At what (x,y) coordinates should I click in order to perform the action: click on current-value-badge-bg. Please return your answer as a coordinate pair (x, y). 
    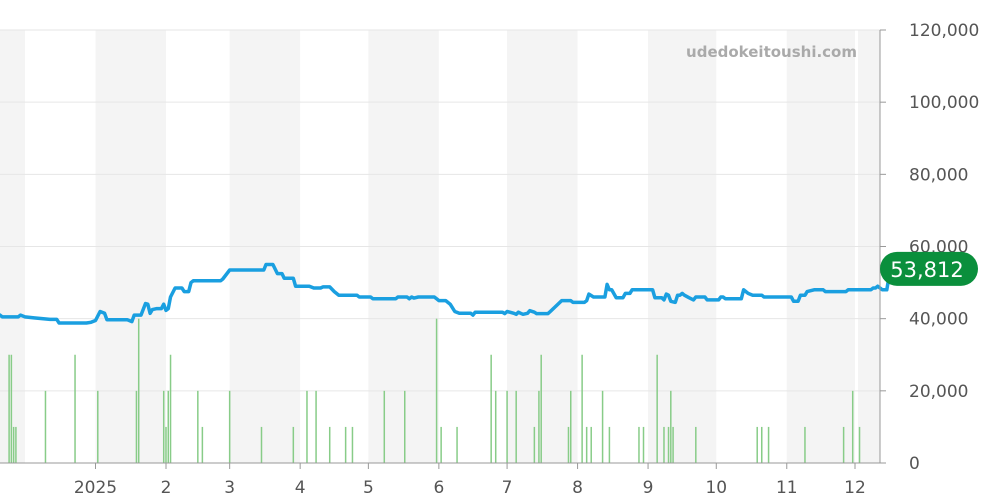
    Looking at the image, I should click on (929, 268).